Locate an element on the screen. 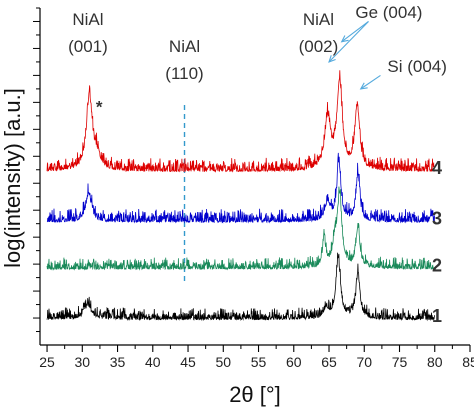 The height and width of the screenshot is (412, 474). x-tick-label-35: 35 is located at coordinates (118, 362).